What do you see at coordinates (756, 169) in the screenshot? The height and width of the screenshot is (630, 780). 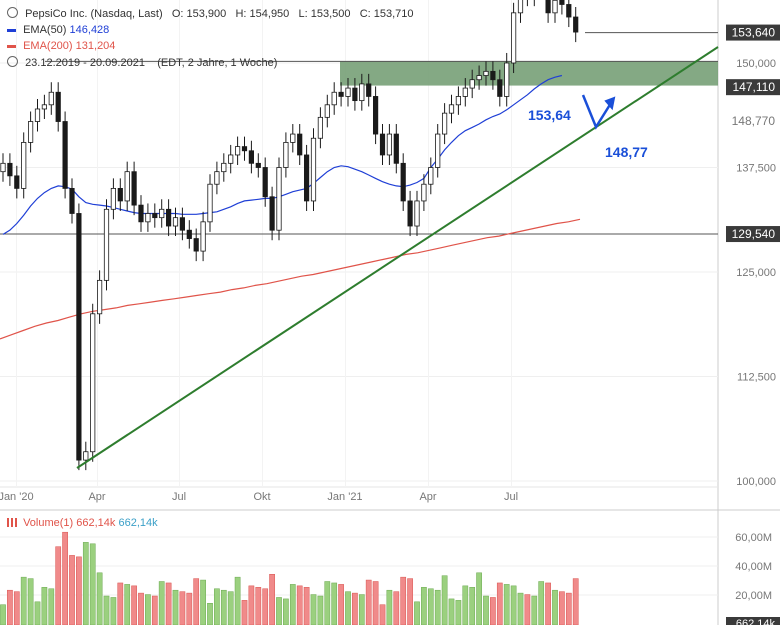 I see `y-tick-label: 137,500` at bounding box center [756, 169].